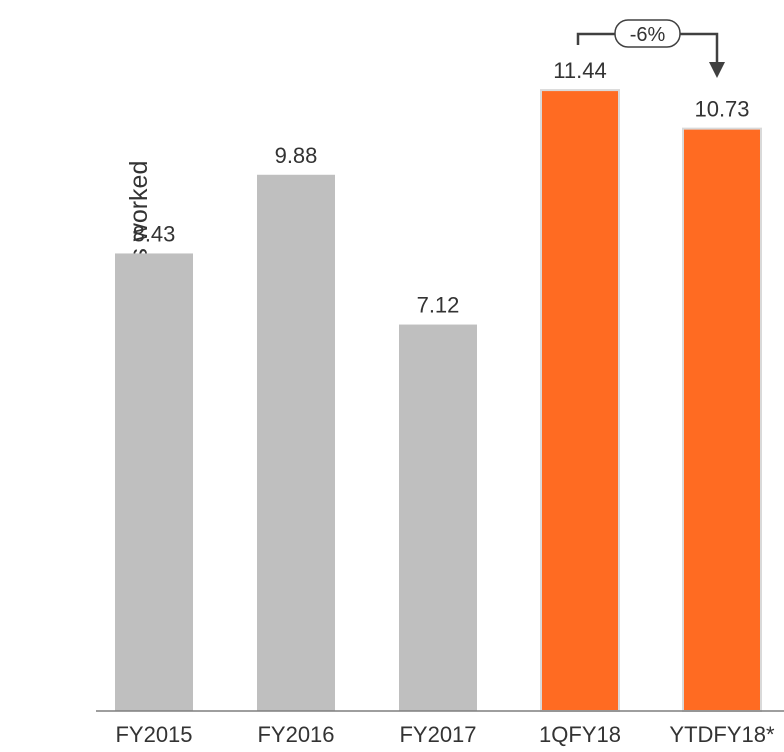  Describe the element at coordinates (580, 400) in the screenshot. I see `bar-1qfy18` at that location.